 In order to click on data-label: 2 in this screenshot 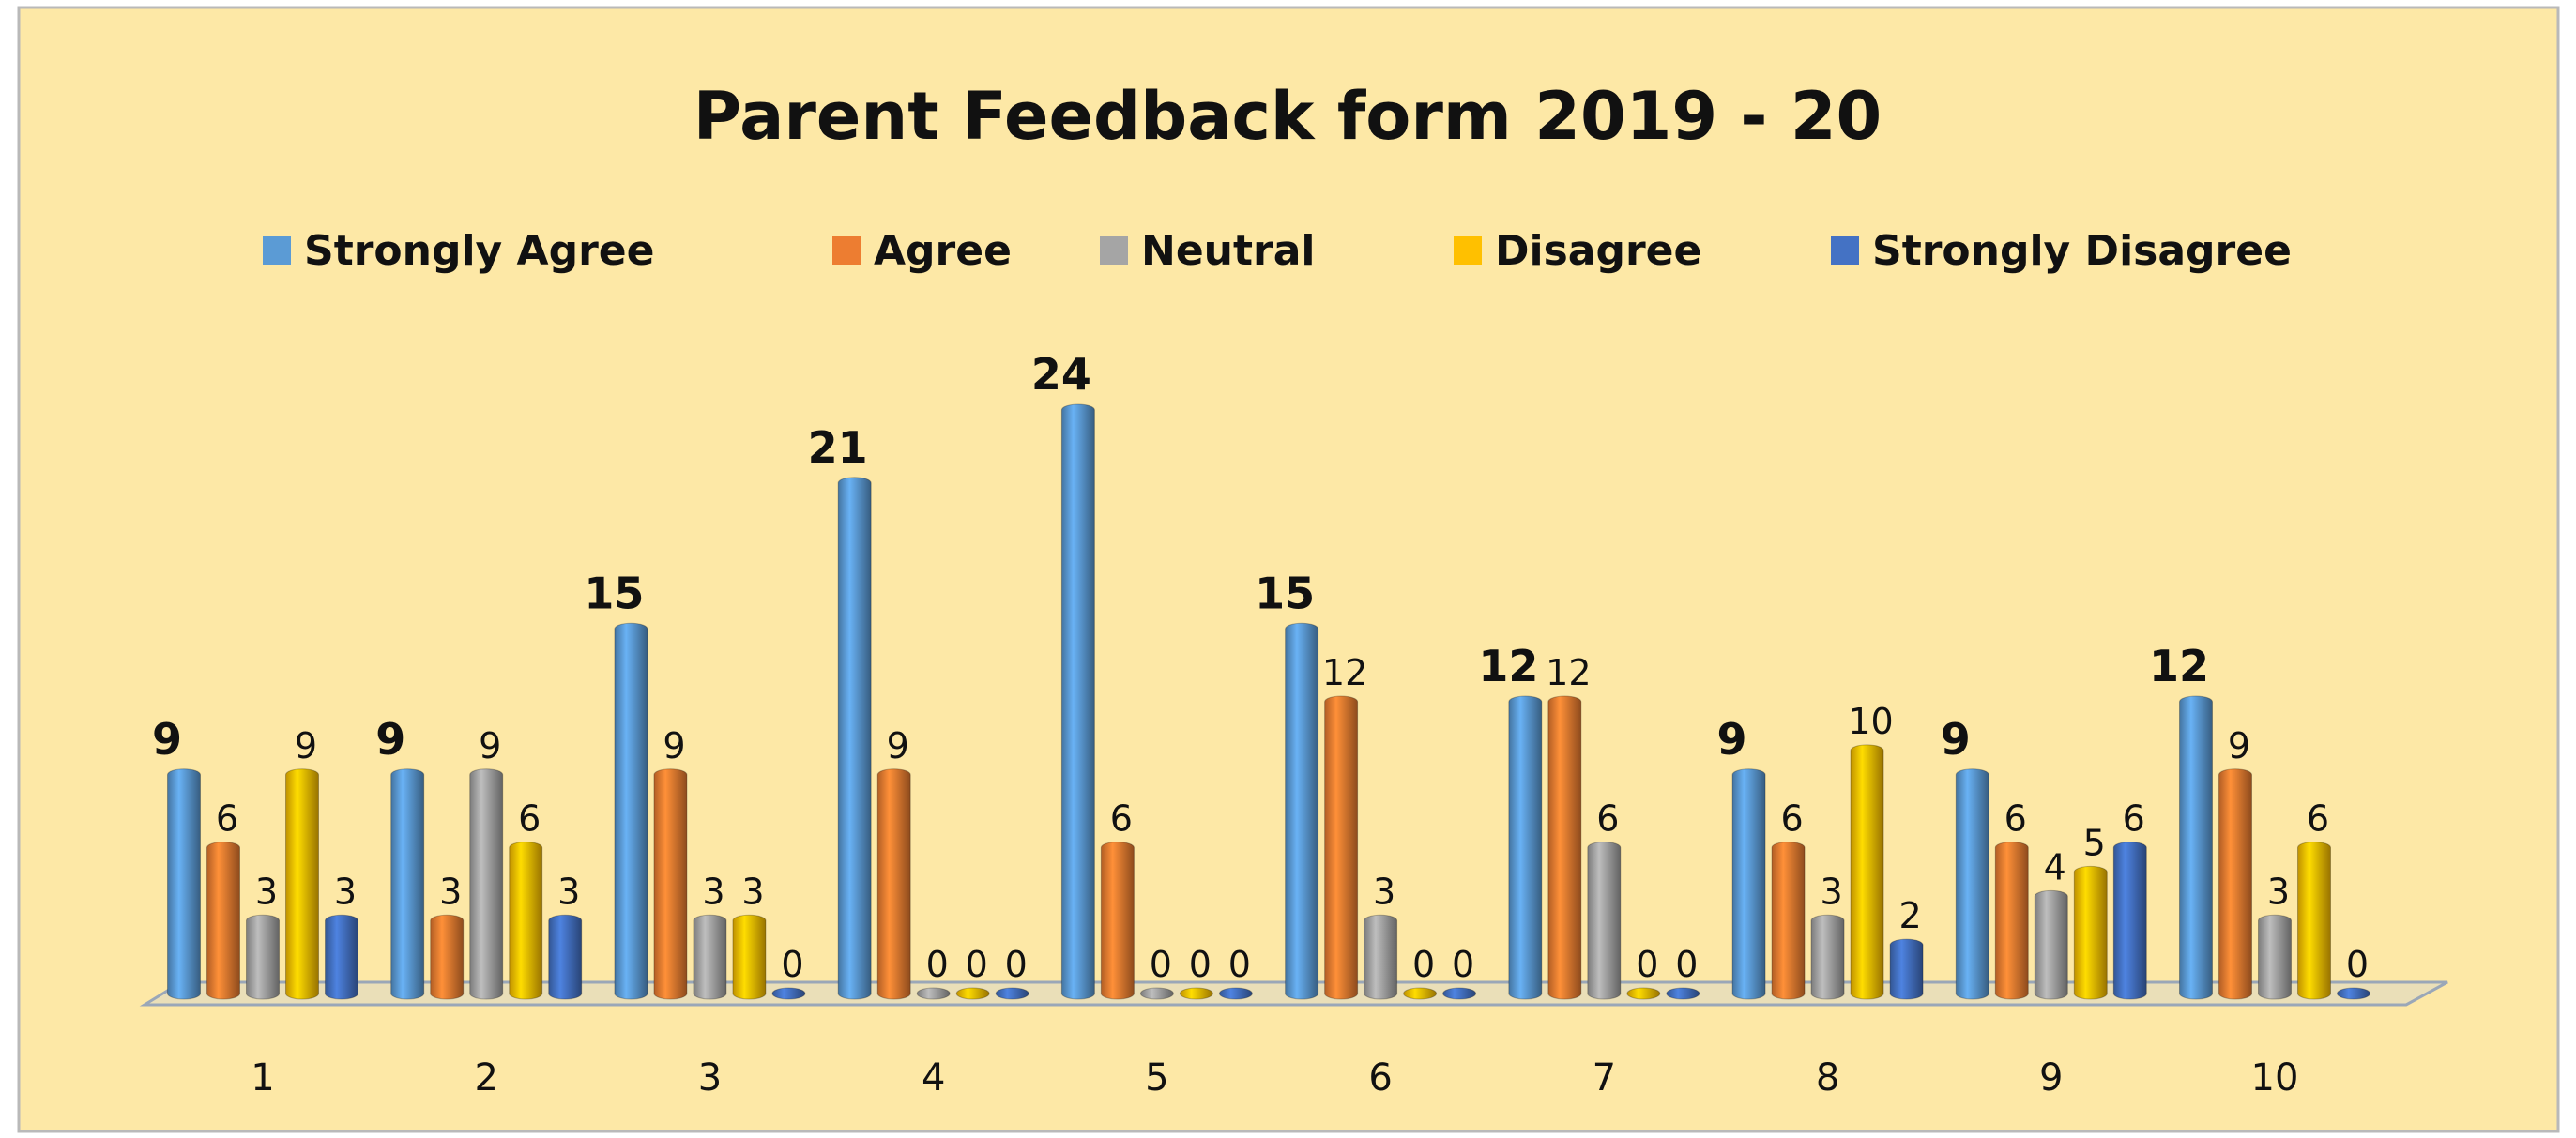, I will do `click(1909, 915)`.